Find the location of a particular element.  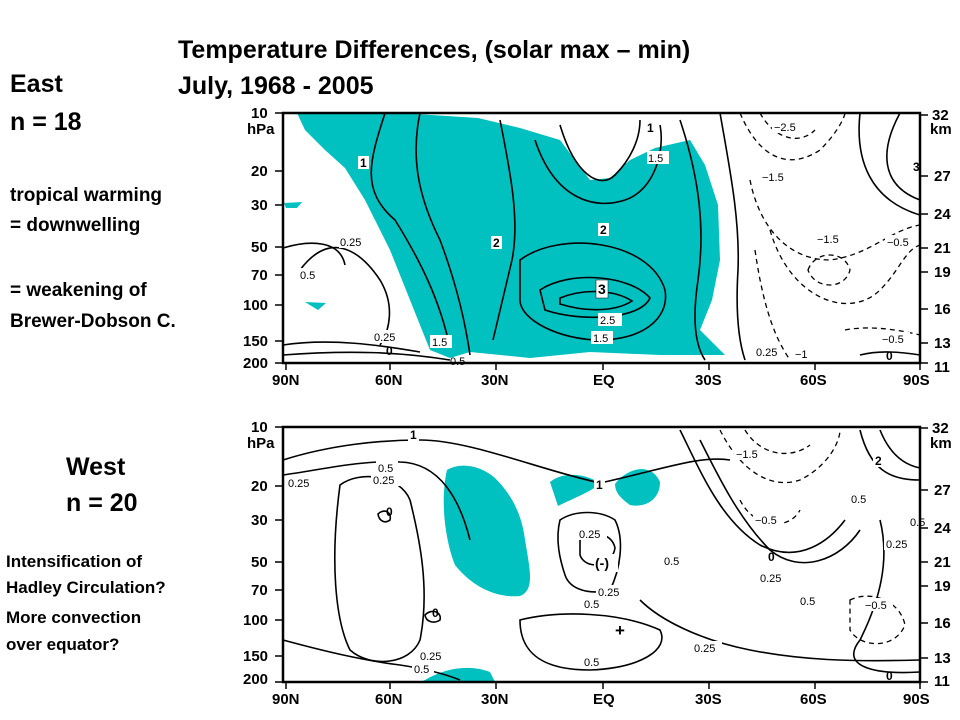

top-lat-tick: 60N is located at coordinates (389, 380).